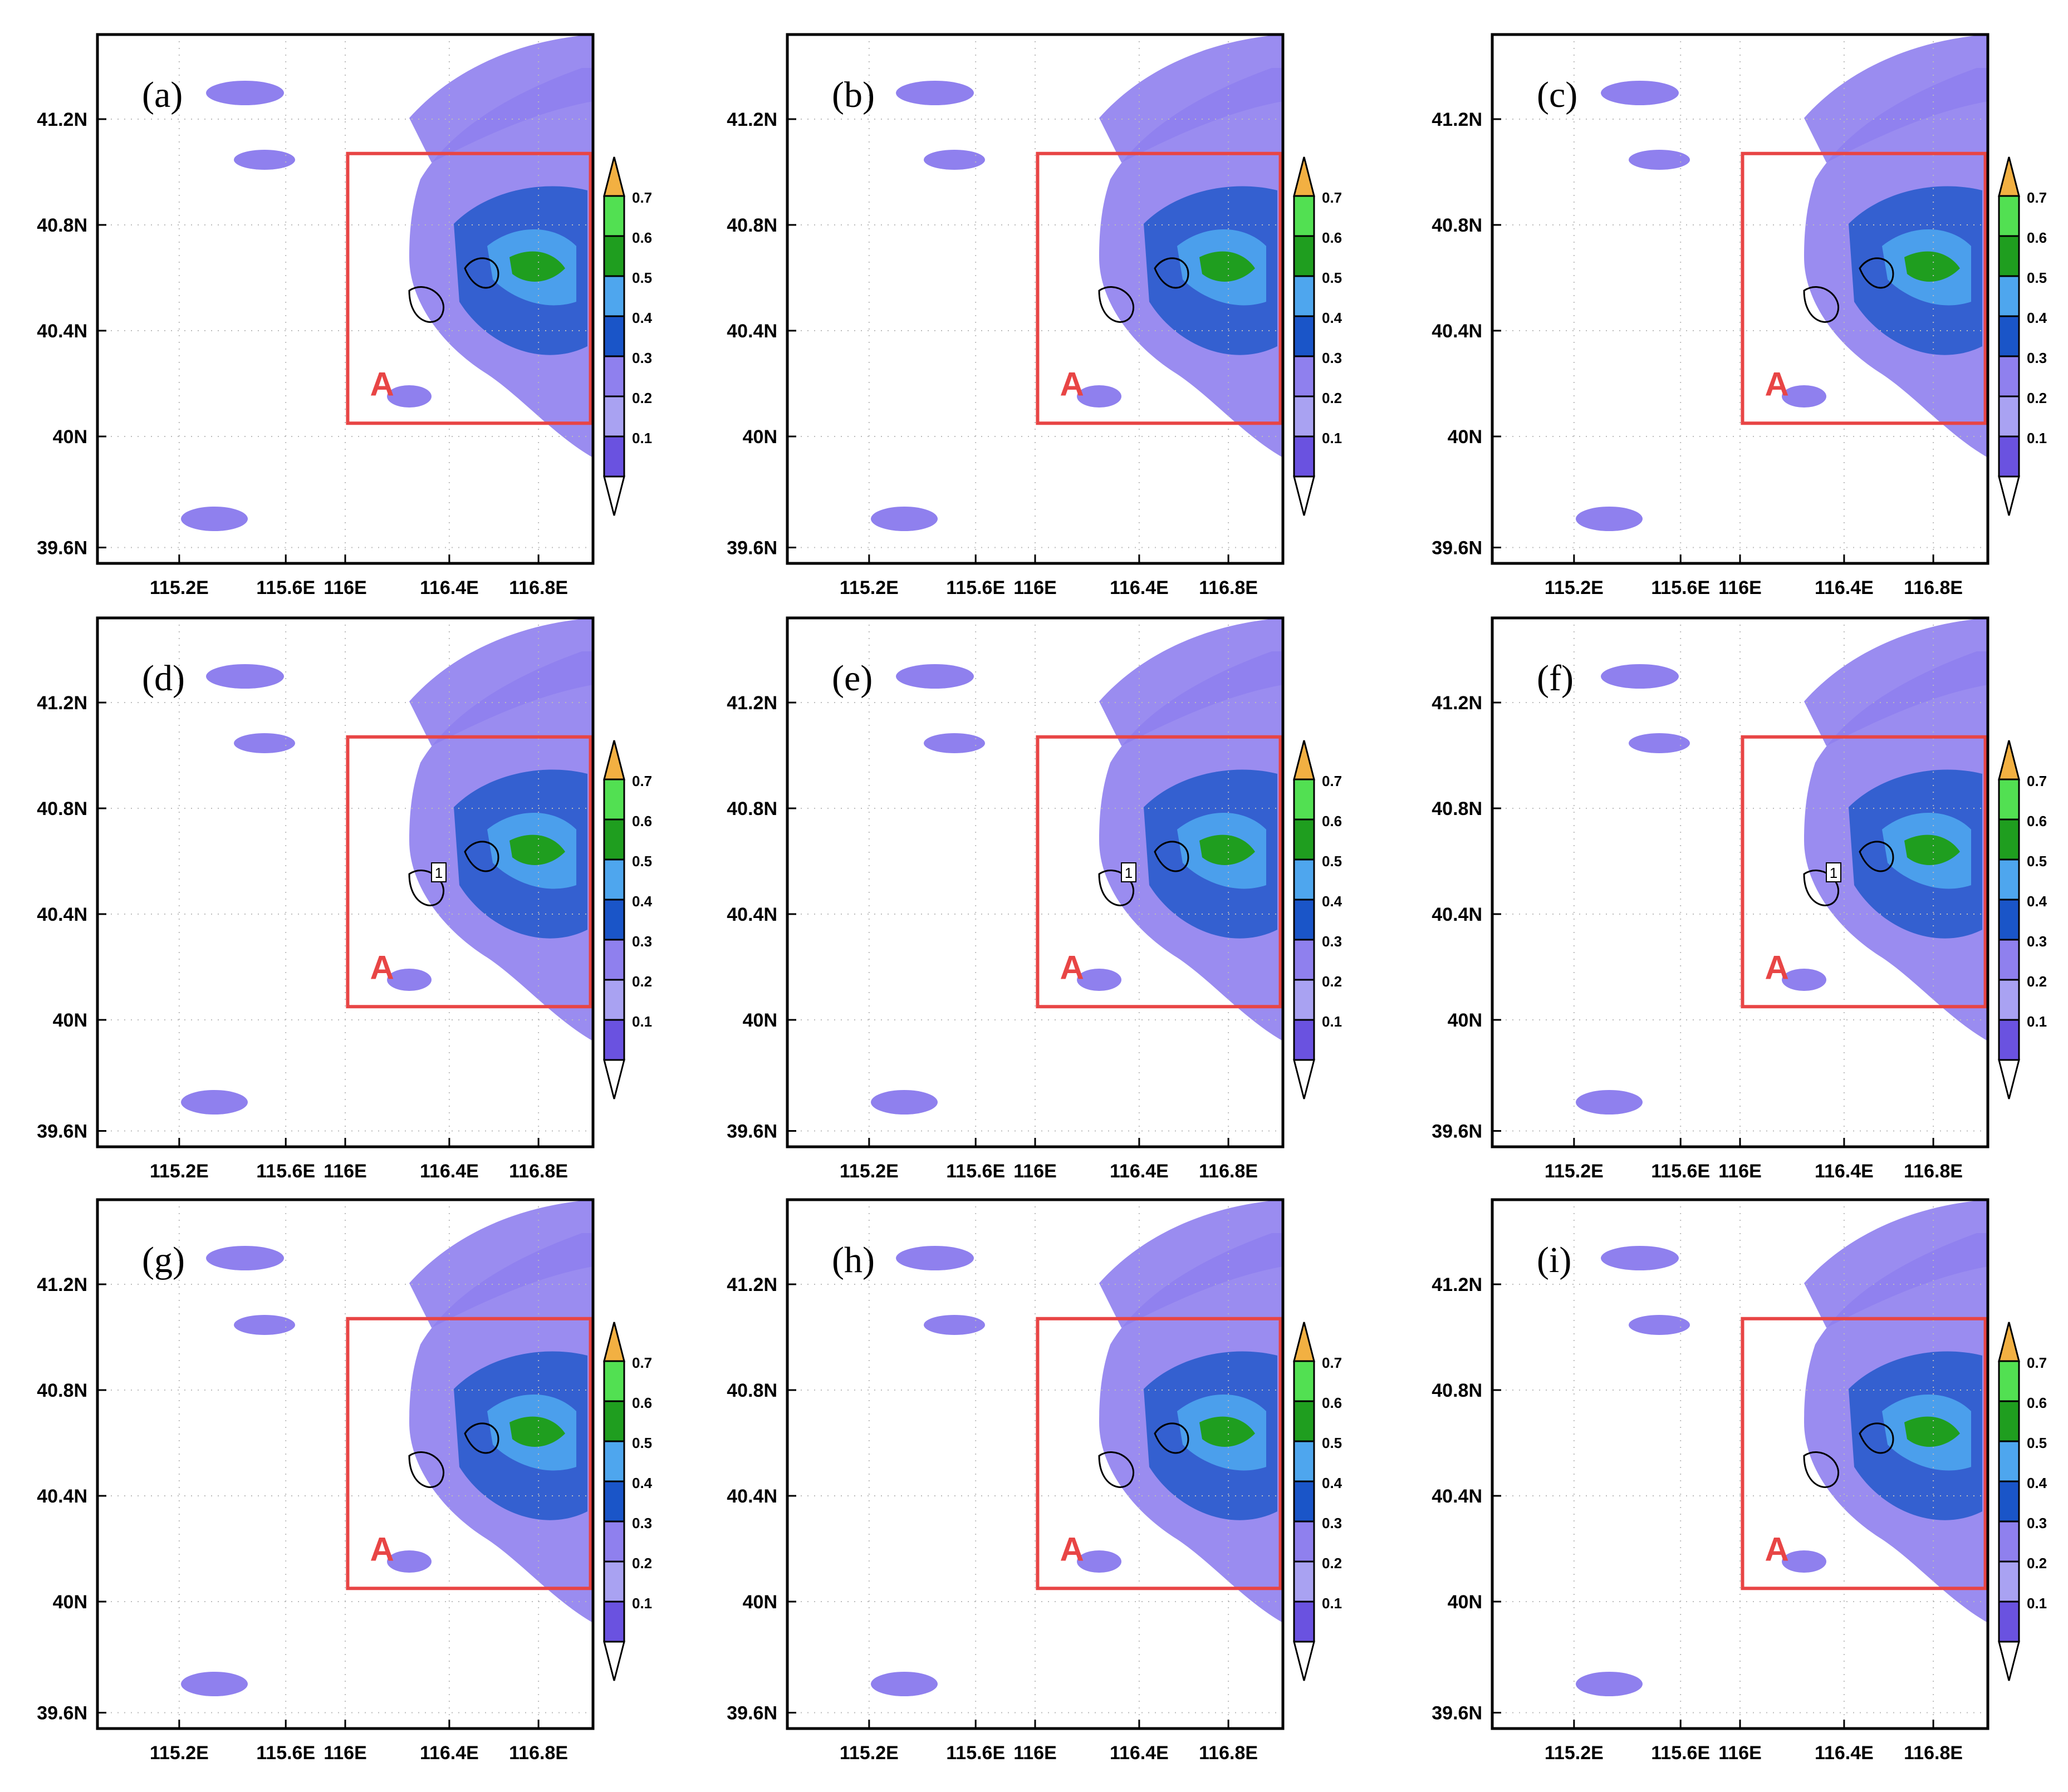  Describe the element at coordinates (2037, 781) in the screenshot. I see `colorbar-level-label: 0.7` at that location.